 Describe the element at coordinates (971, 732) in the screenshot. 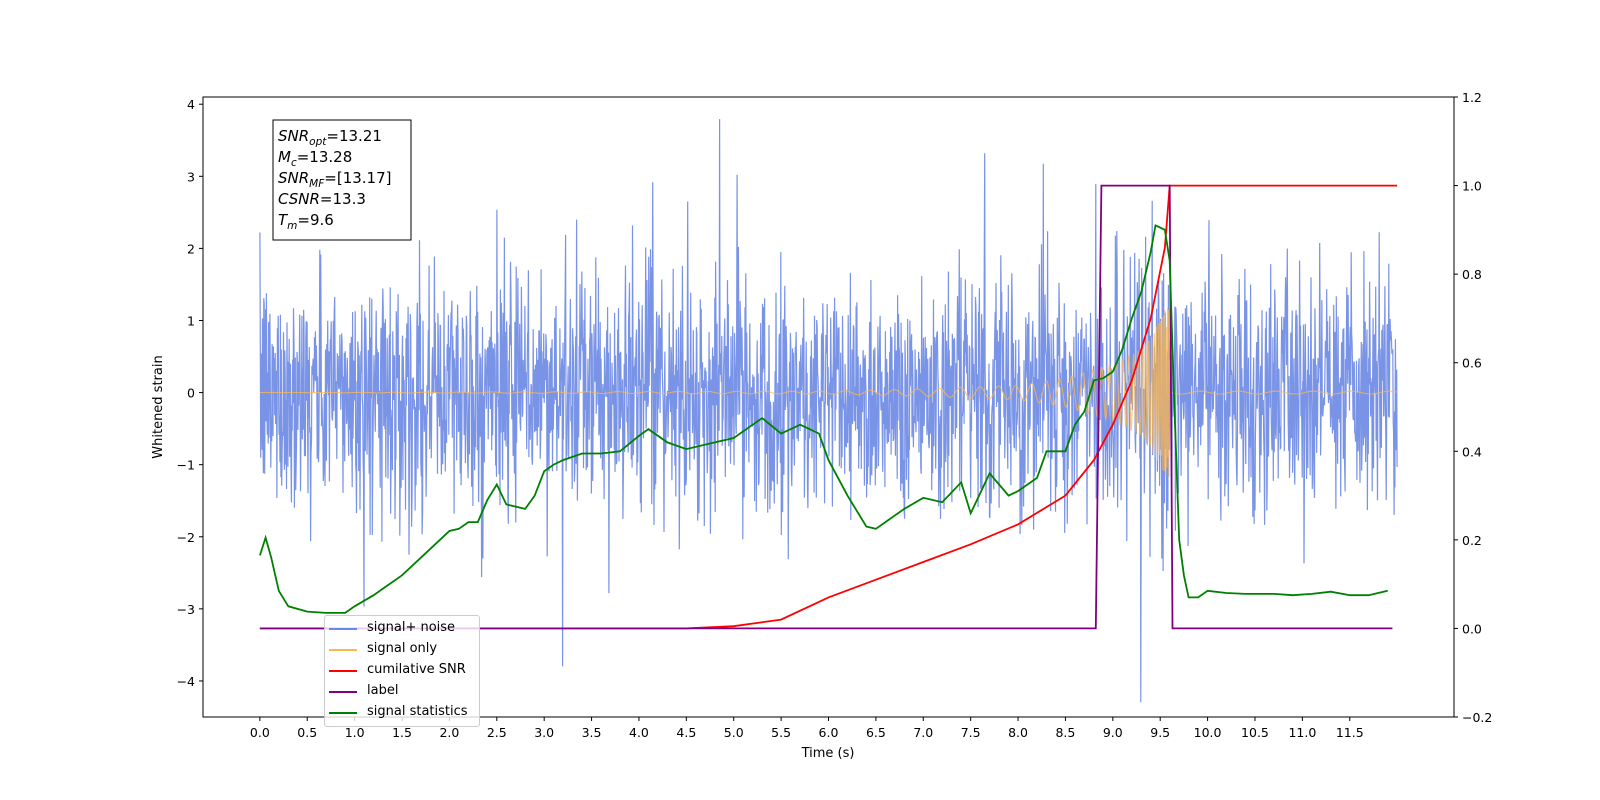

I see `x-tick-label: 7.5` at that location.